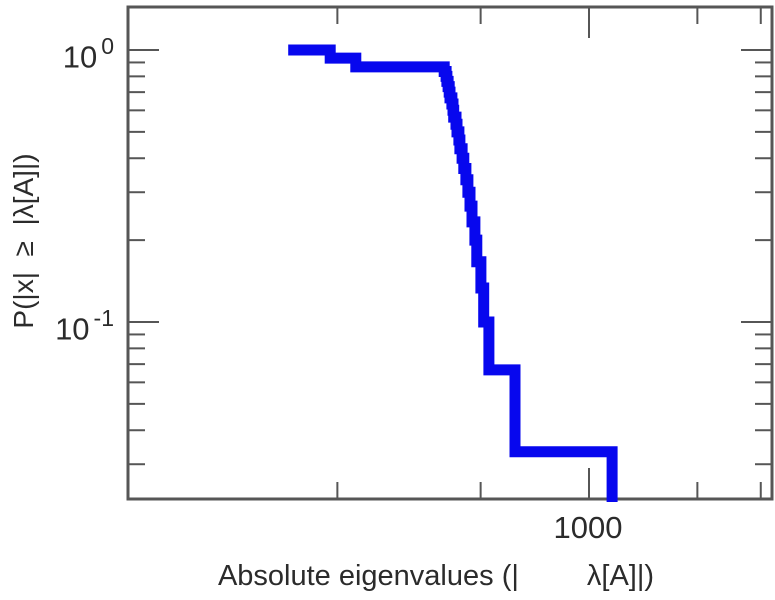 Image resolution: width=775 pixels, height=600 pixels. Describe the element at coordinates (103, 318) in the screenshot. I see `y-tick-exponent: -1` at that location.